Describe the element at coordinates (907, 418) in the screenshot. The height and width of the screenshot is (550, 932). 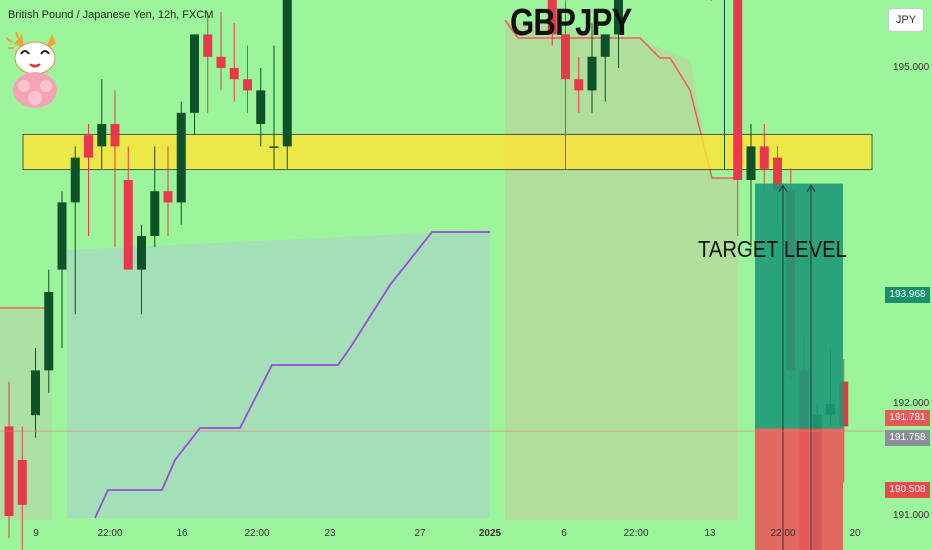
I see `entry-price-label: 191.781` at that location.